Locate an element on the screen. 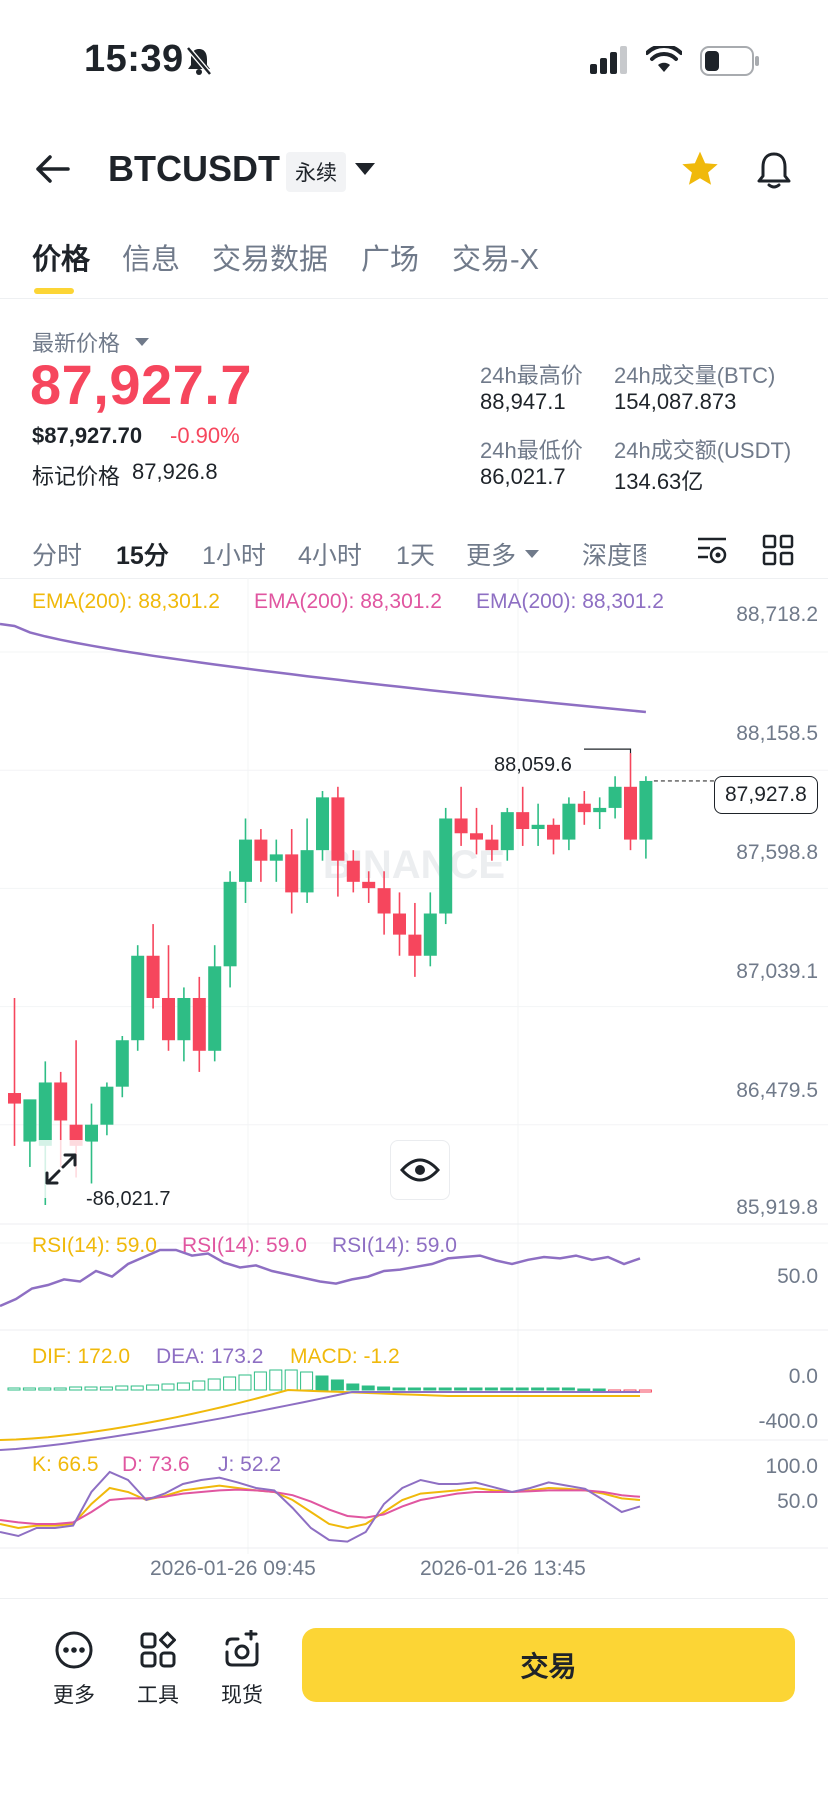 The height and width of the screenshot is (1796, 828). volume-usdt-value: 134.63亿 is located at coordinates (659, 481).